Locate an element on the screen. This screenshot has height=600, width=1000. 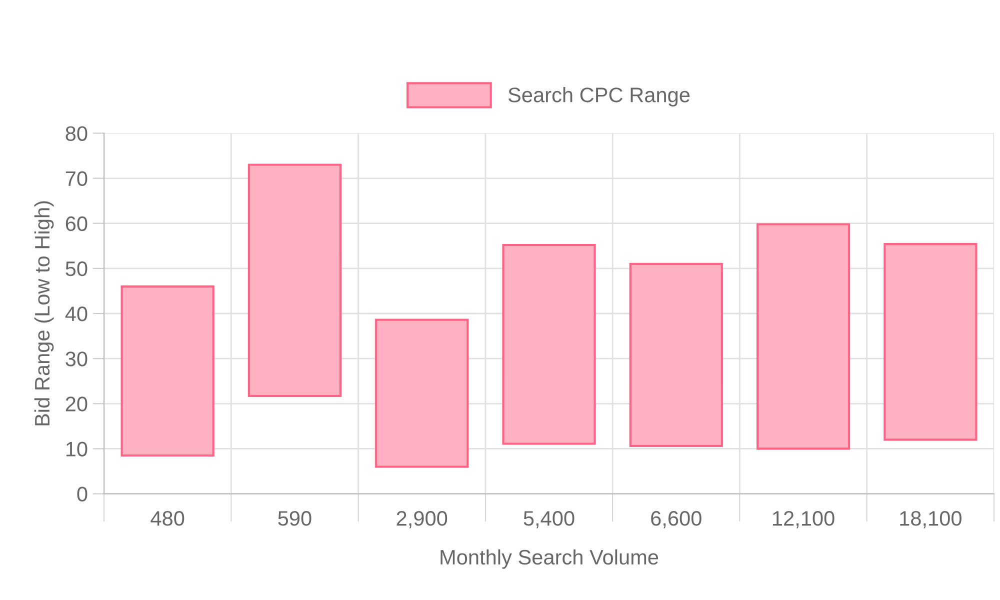
y-tick-label: 50 is located at coordinates (77, 268).